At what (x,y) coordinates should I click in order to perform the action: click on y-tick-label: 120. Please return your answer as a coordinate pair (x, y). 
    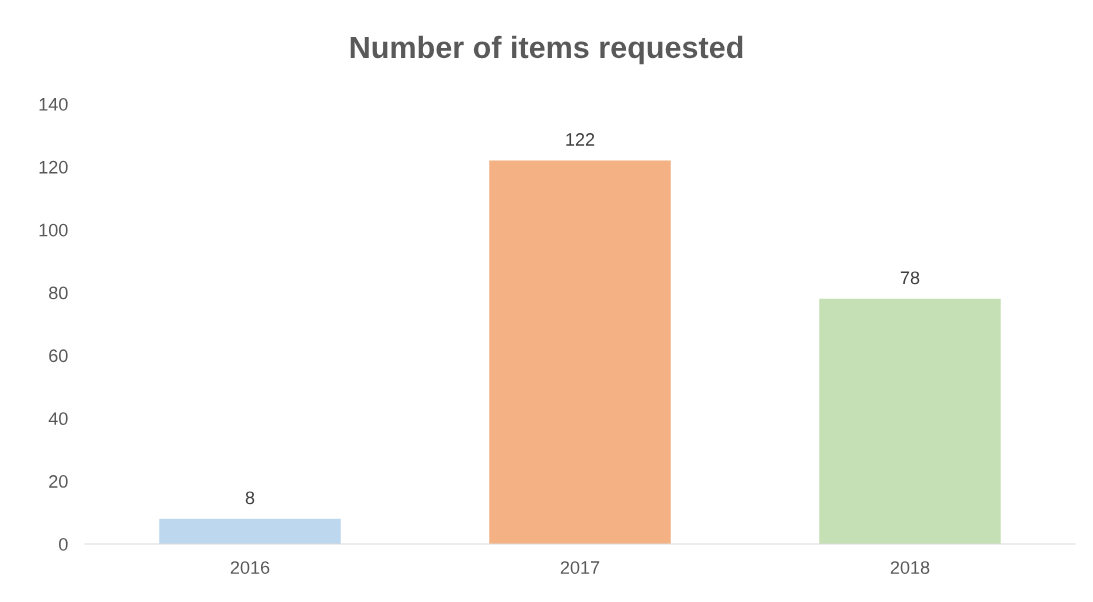
    Looking at the image, I should click on (53, 167).